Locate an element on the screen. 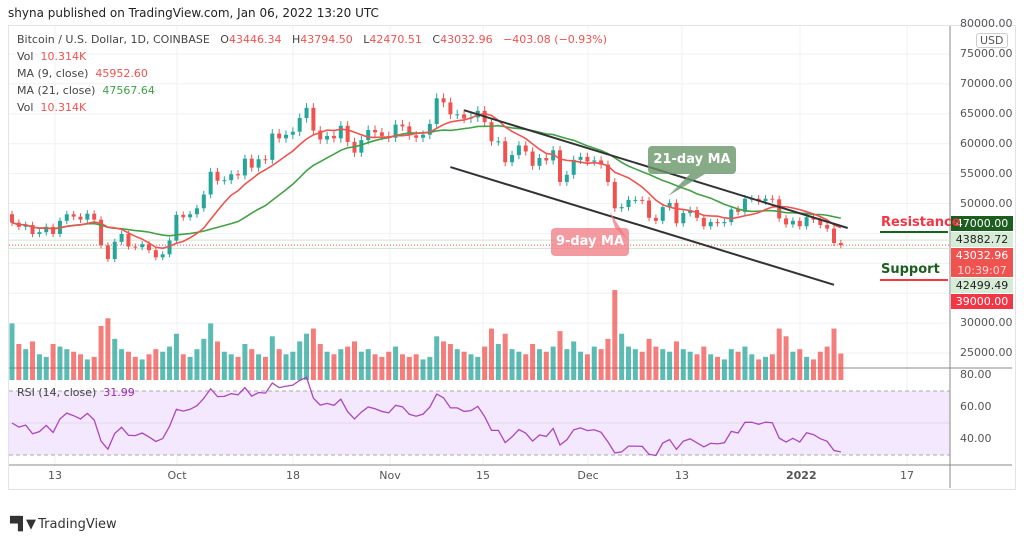 The width and height of the screenshot is (1024, 543). ma21-legend: MA (21, close) 47567.64 is located at coordinates (86, 90).